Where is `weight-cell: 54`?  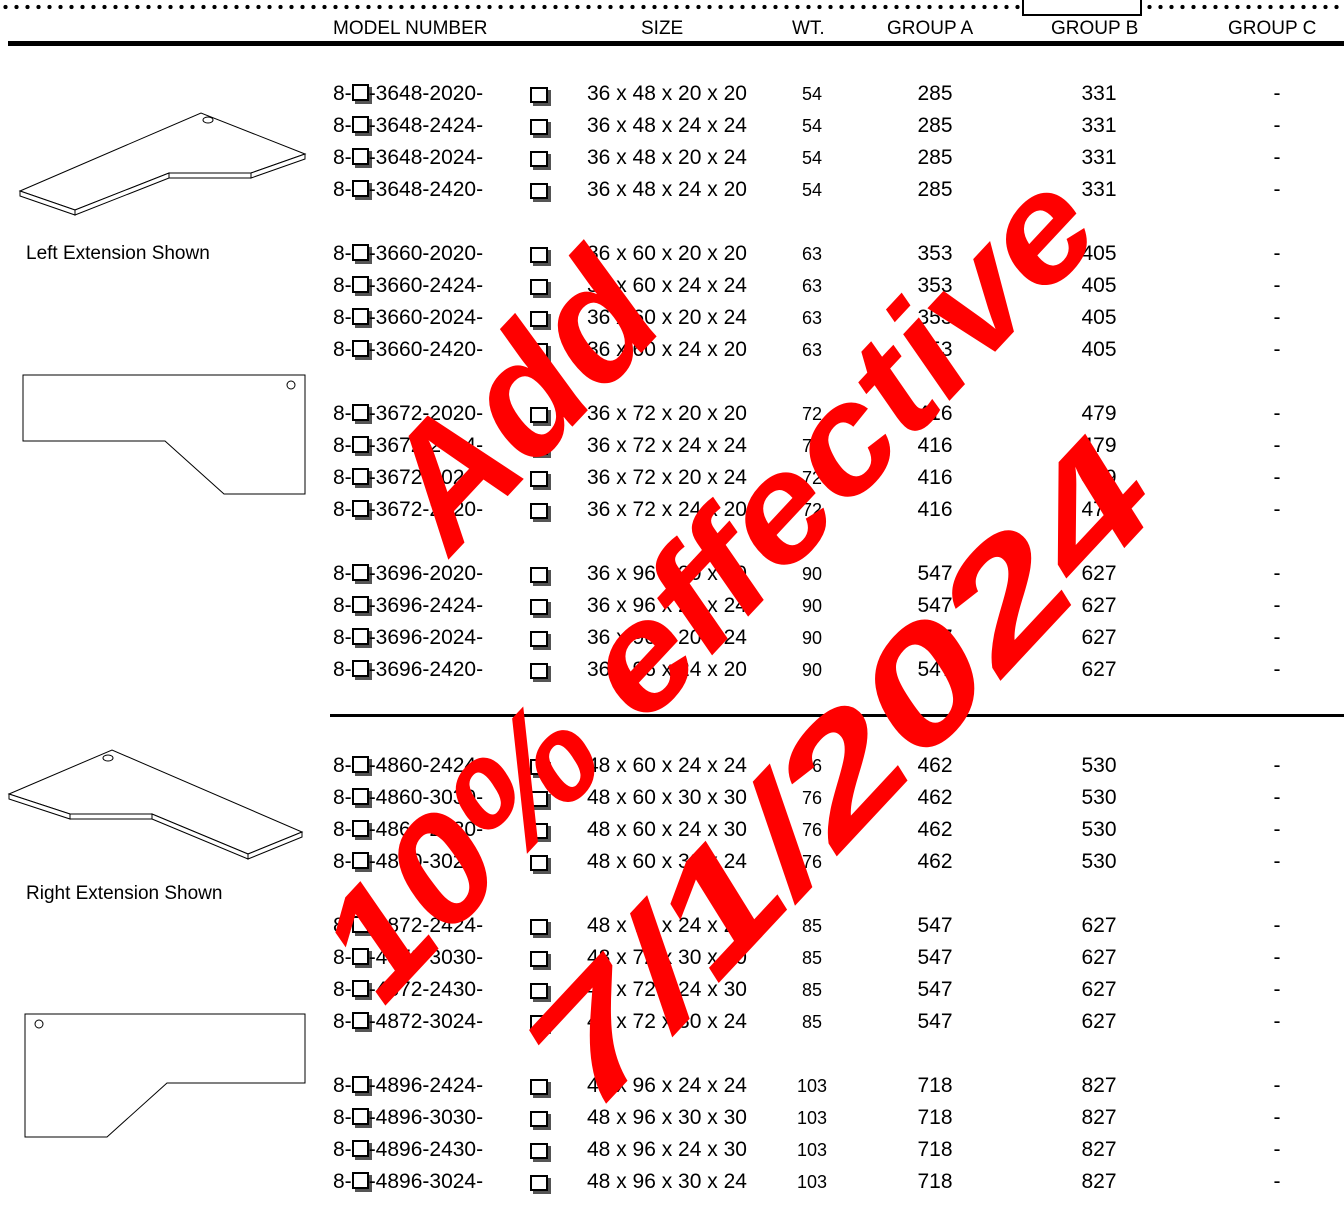
weight-cell: 54 is located at coordinates (812, 94).